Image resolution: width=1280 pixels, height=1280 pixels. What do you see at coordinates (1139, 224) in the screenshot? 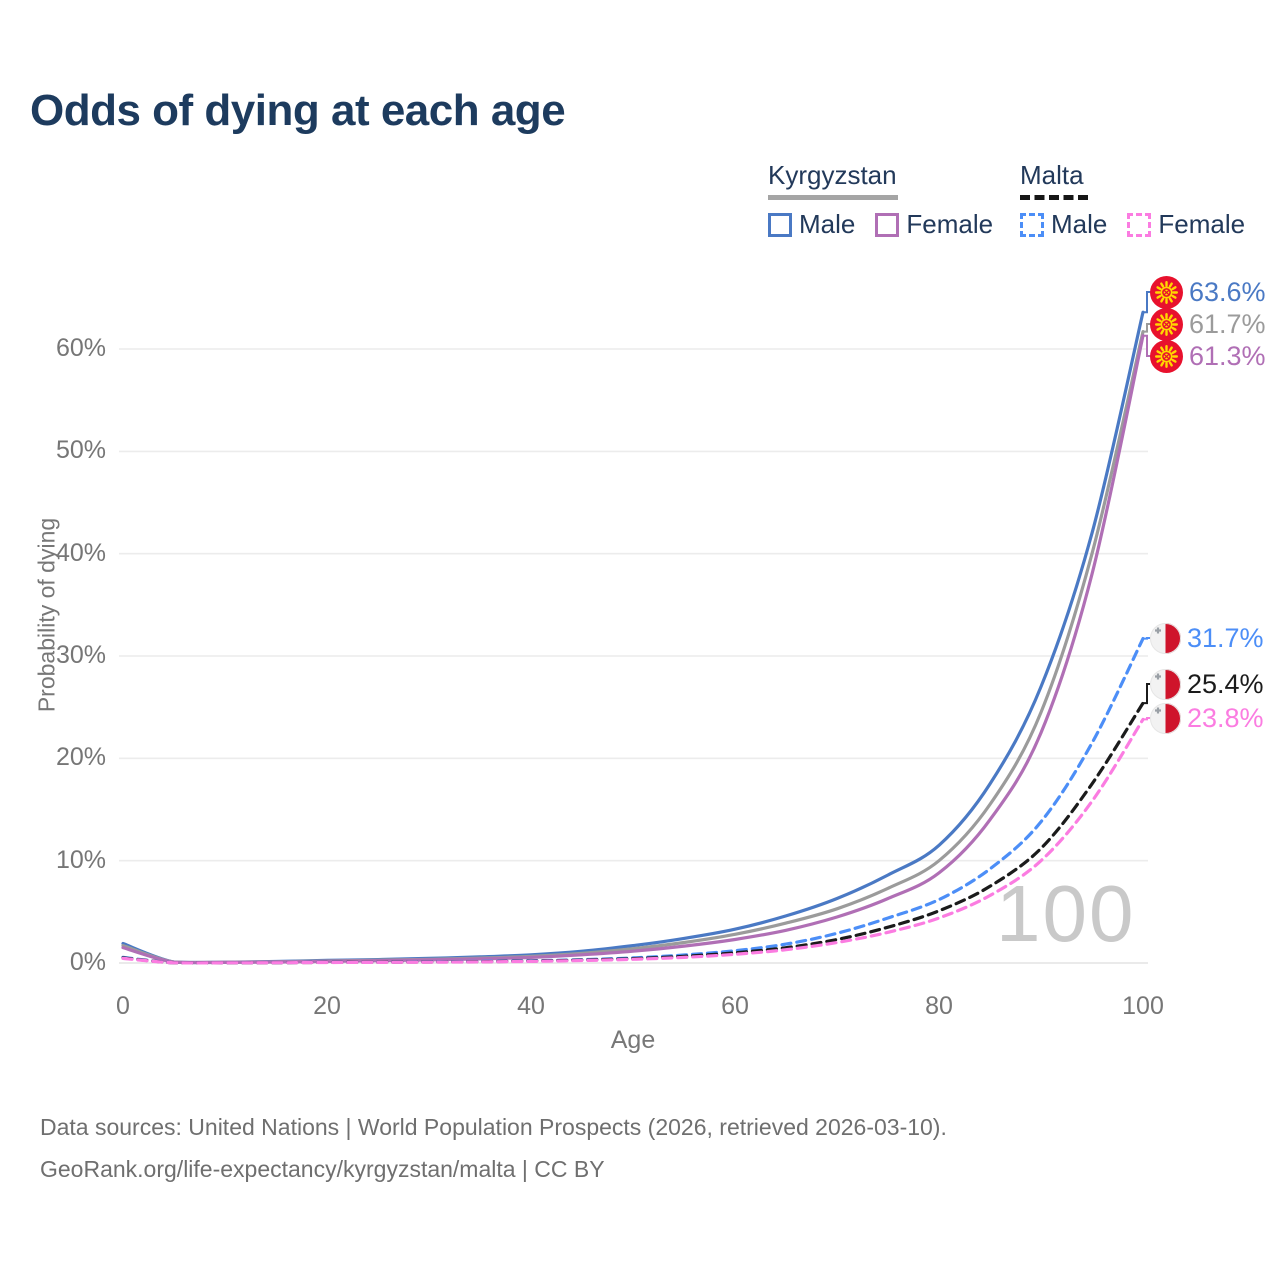
I see `legend-swatch-malta-female` at bounding box center [1139, 224].